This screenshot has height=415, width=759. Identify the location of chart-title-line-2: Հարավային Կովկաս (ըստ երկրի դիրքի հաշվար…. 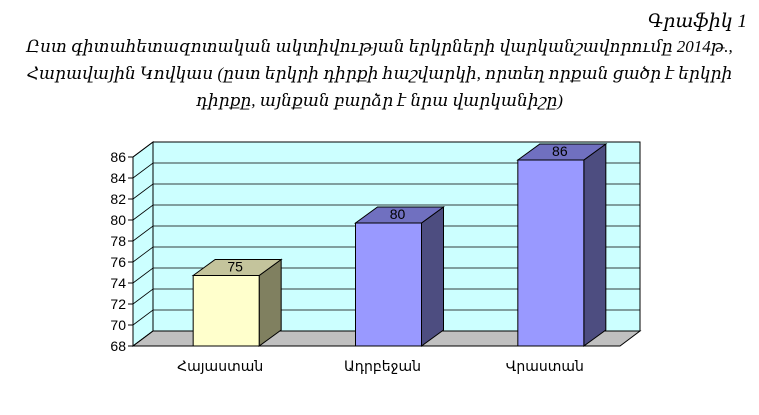
(379, 73).